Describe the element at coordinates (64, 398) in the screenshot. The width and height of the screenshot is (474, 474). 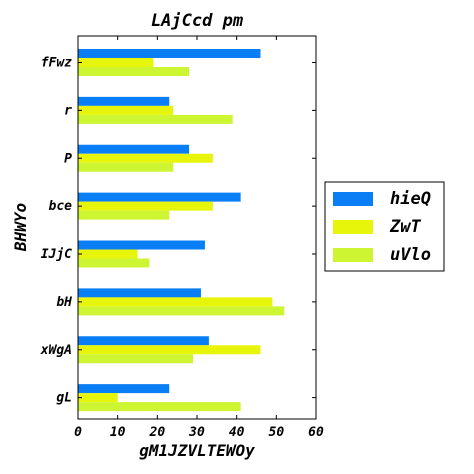
I see `y-tick-label: gL` at that location.